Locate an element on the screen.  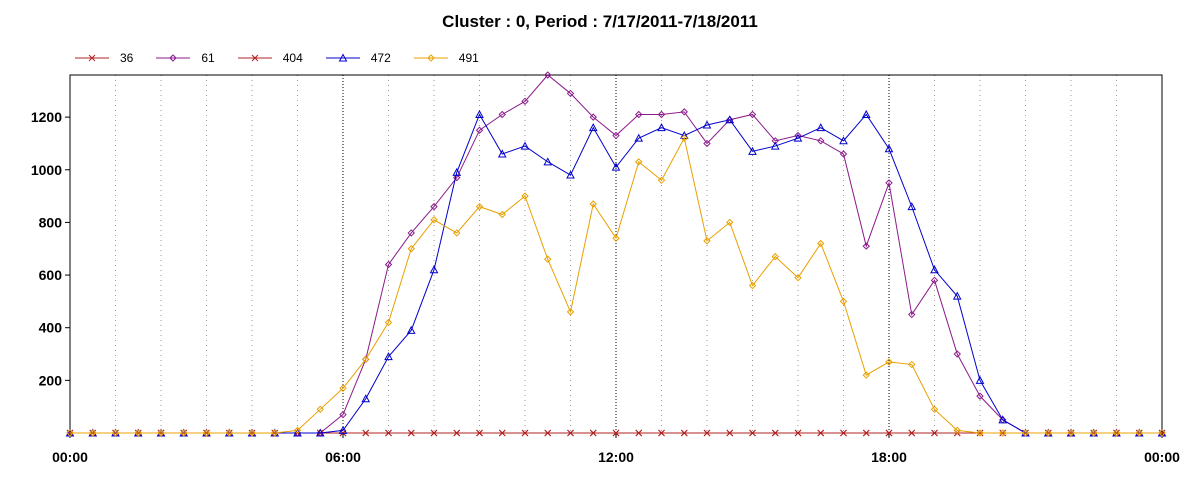
legend-item: 36 is located at coordinates (103, 58).